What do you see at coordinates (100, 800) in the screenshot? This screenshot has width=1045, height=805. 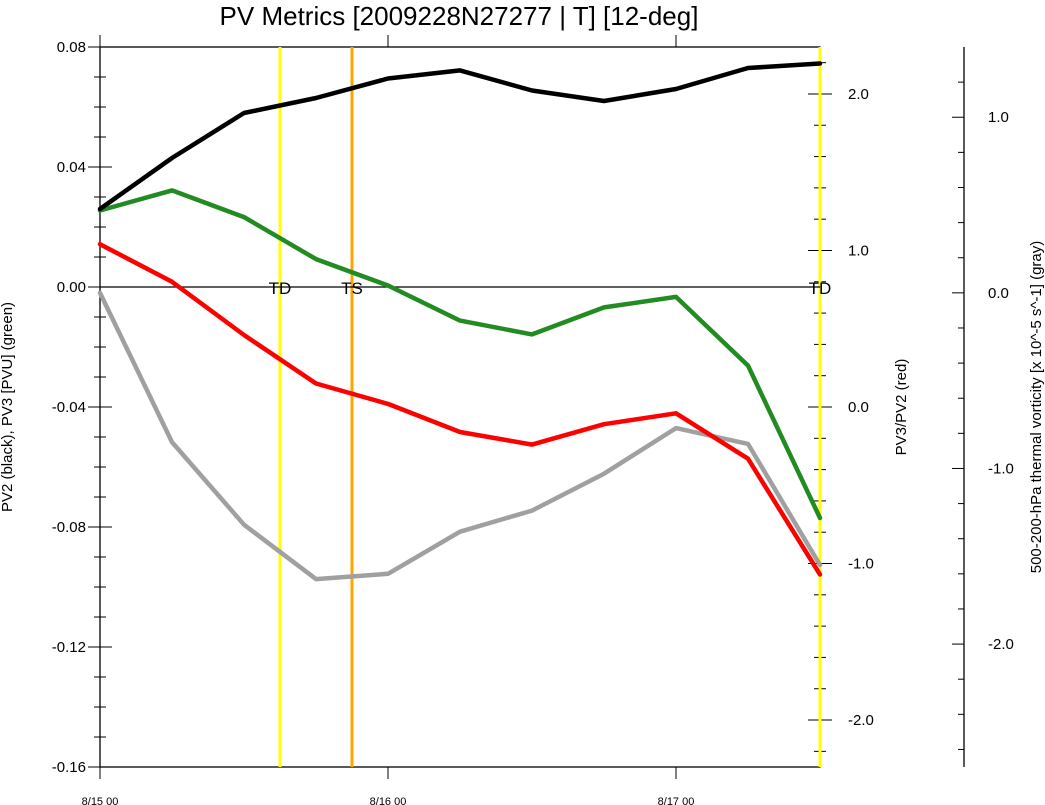 I see `x-tick-label: 8/15 00` at bounding box center [100, 800].